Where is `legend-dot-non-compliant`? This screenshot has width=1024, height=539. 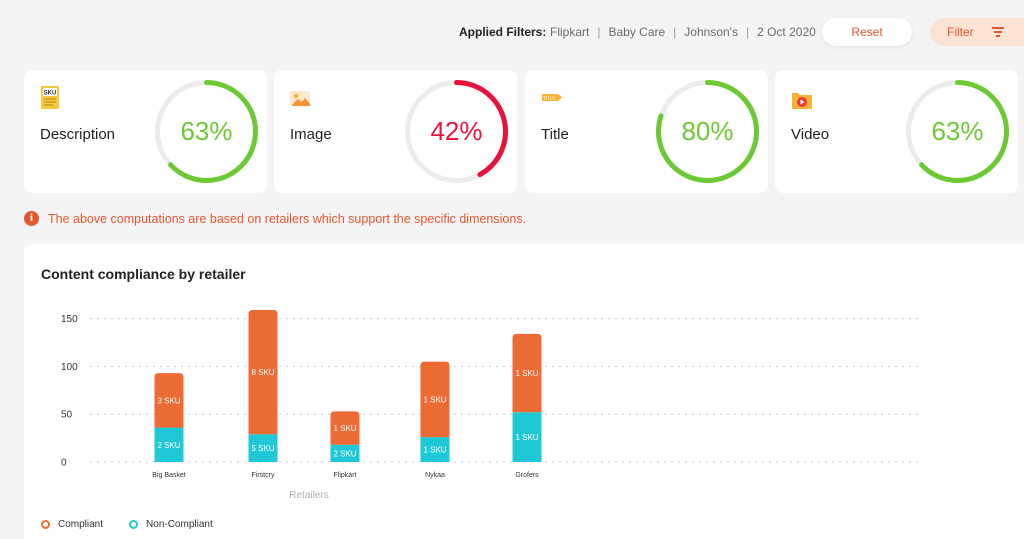 legend-dot-non-compliant is located at coordinates (134, 524).